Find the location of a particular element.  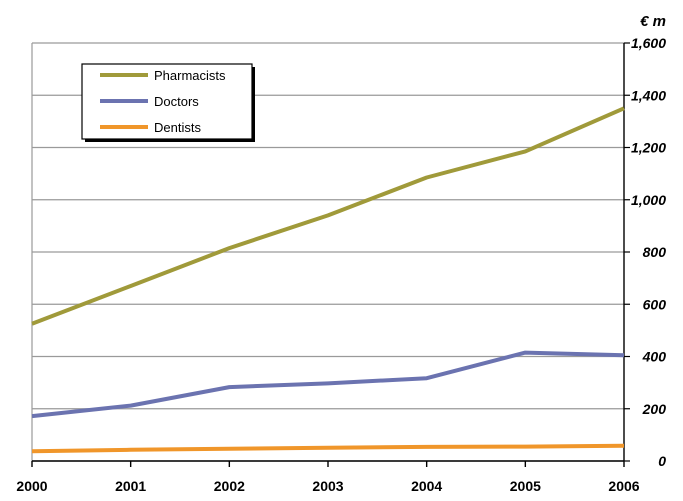

x-tick-label: 2004 is located at coordinates (426, 486).